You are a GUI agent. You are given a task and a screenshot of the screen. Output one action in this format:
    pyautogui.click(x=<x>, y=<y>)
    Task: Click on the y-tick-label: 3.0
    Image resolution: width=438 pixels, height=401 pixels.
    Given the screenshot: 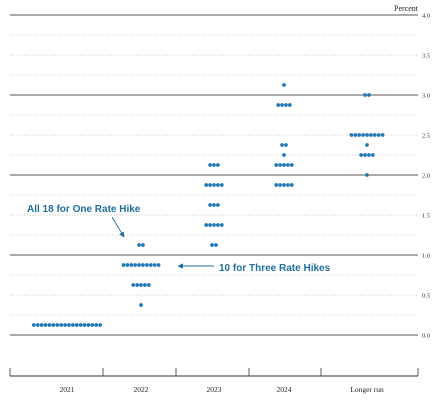 What is the action you would take?
    pyautogui.click(x=426, y=95)
    